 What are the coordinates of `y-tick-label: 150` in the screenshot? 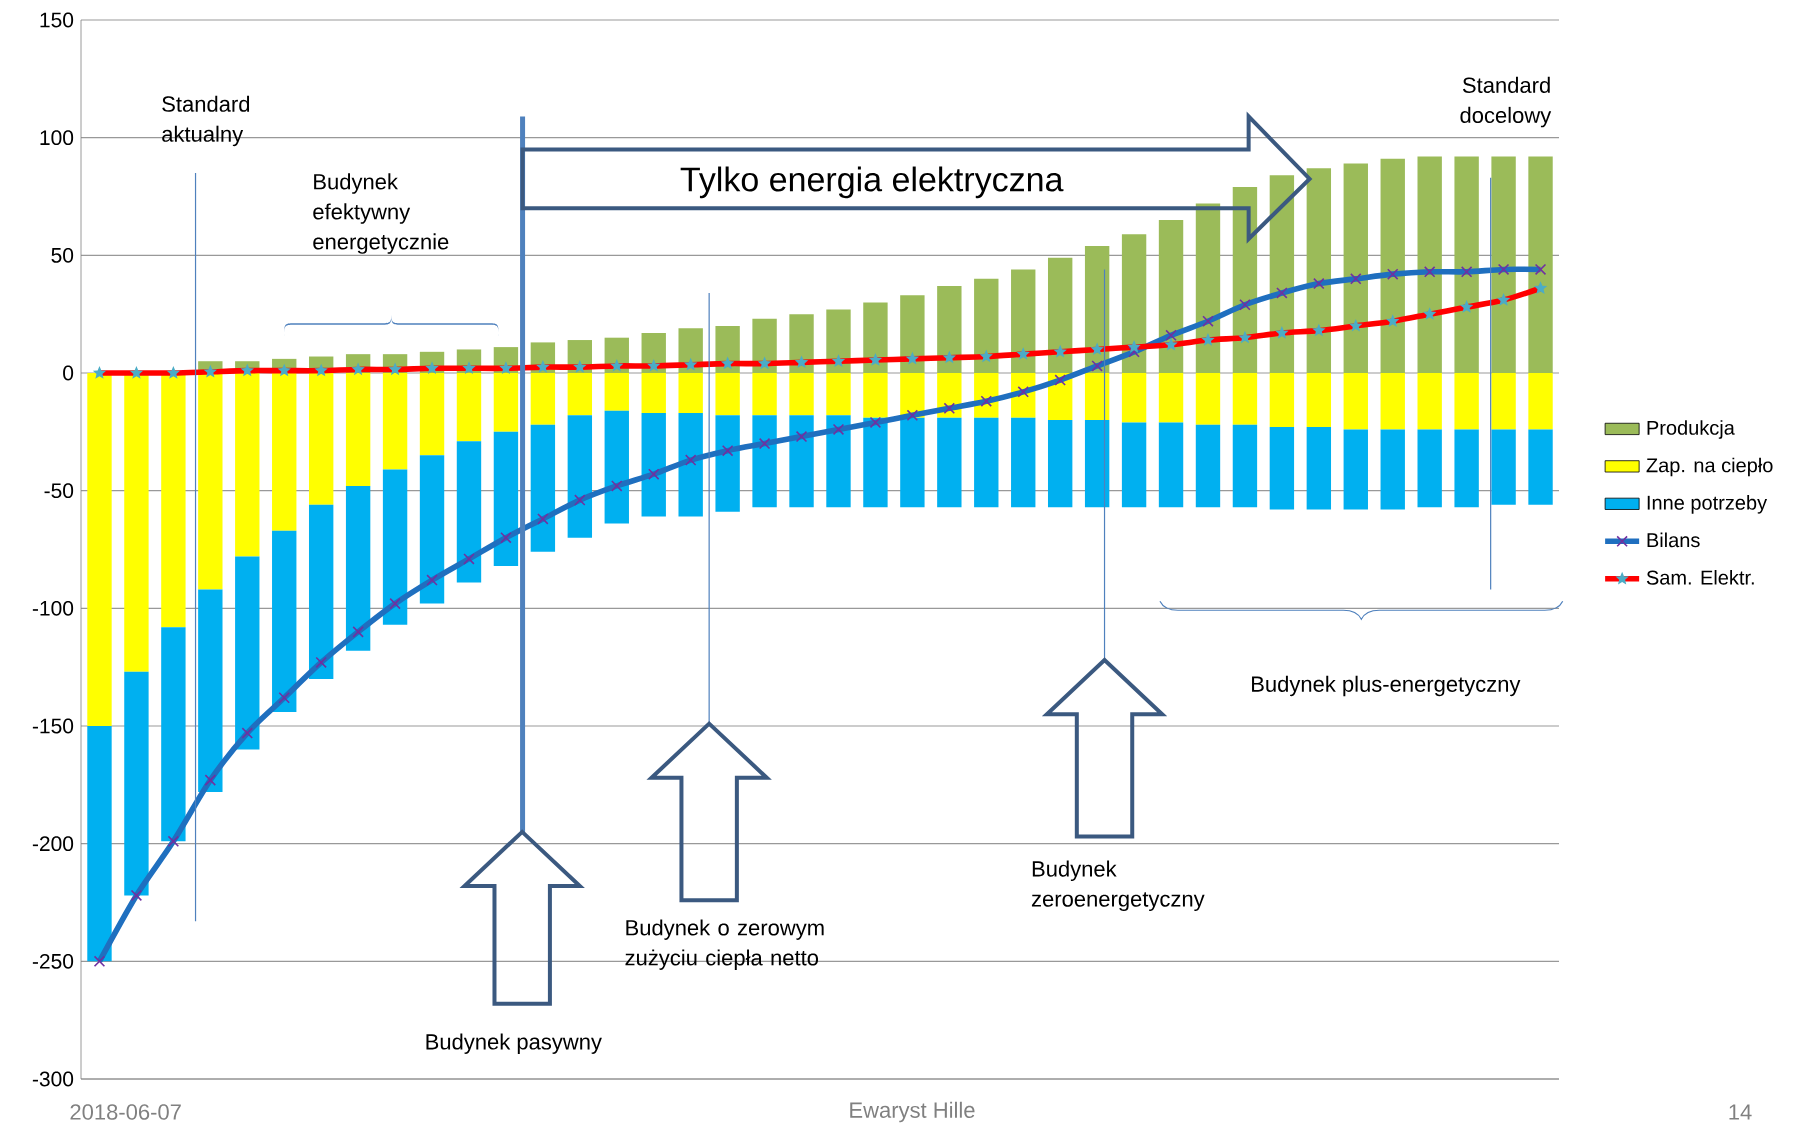 It's located at (57, 20).